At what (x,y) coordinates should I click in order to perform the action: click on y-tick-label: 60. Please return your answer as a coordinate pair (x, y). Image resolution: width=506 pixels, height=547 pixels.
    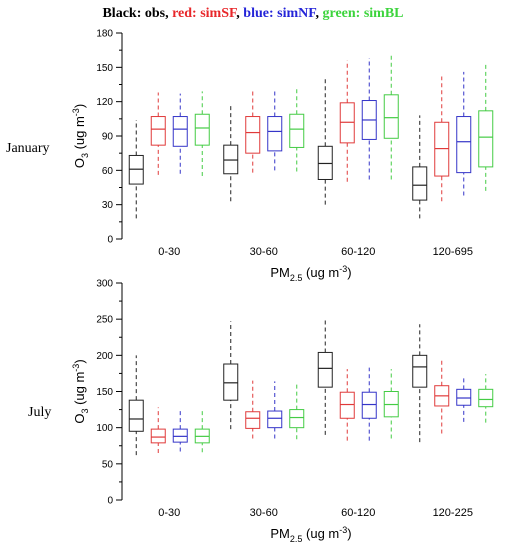
    Looking at the image, I should click on (108, 171).